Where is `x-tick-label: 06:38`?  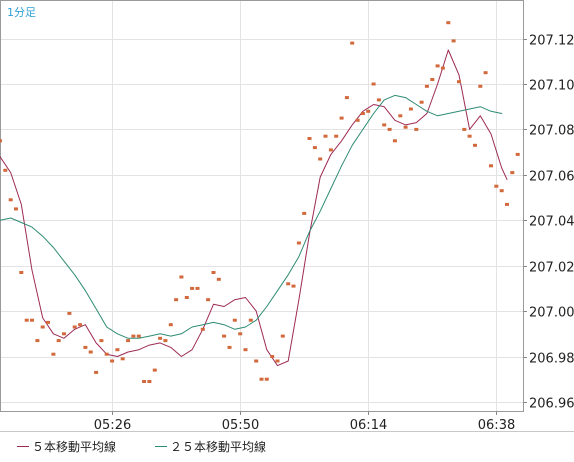 x-tick-label: 06:38 is located at coordinates (496, 425).